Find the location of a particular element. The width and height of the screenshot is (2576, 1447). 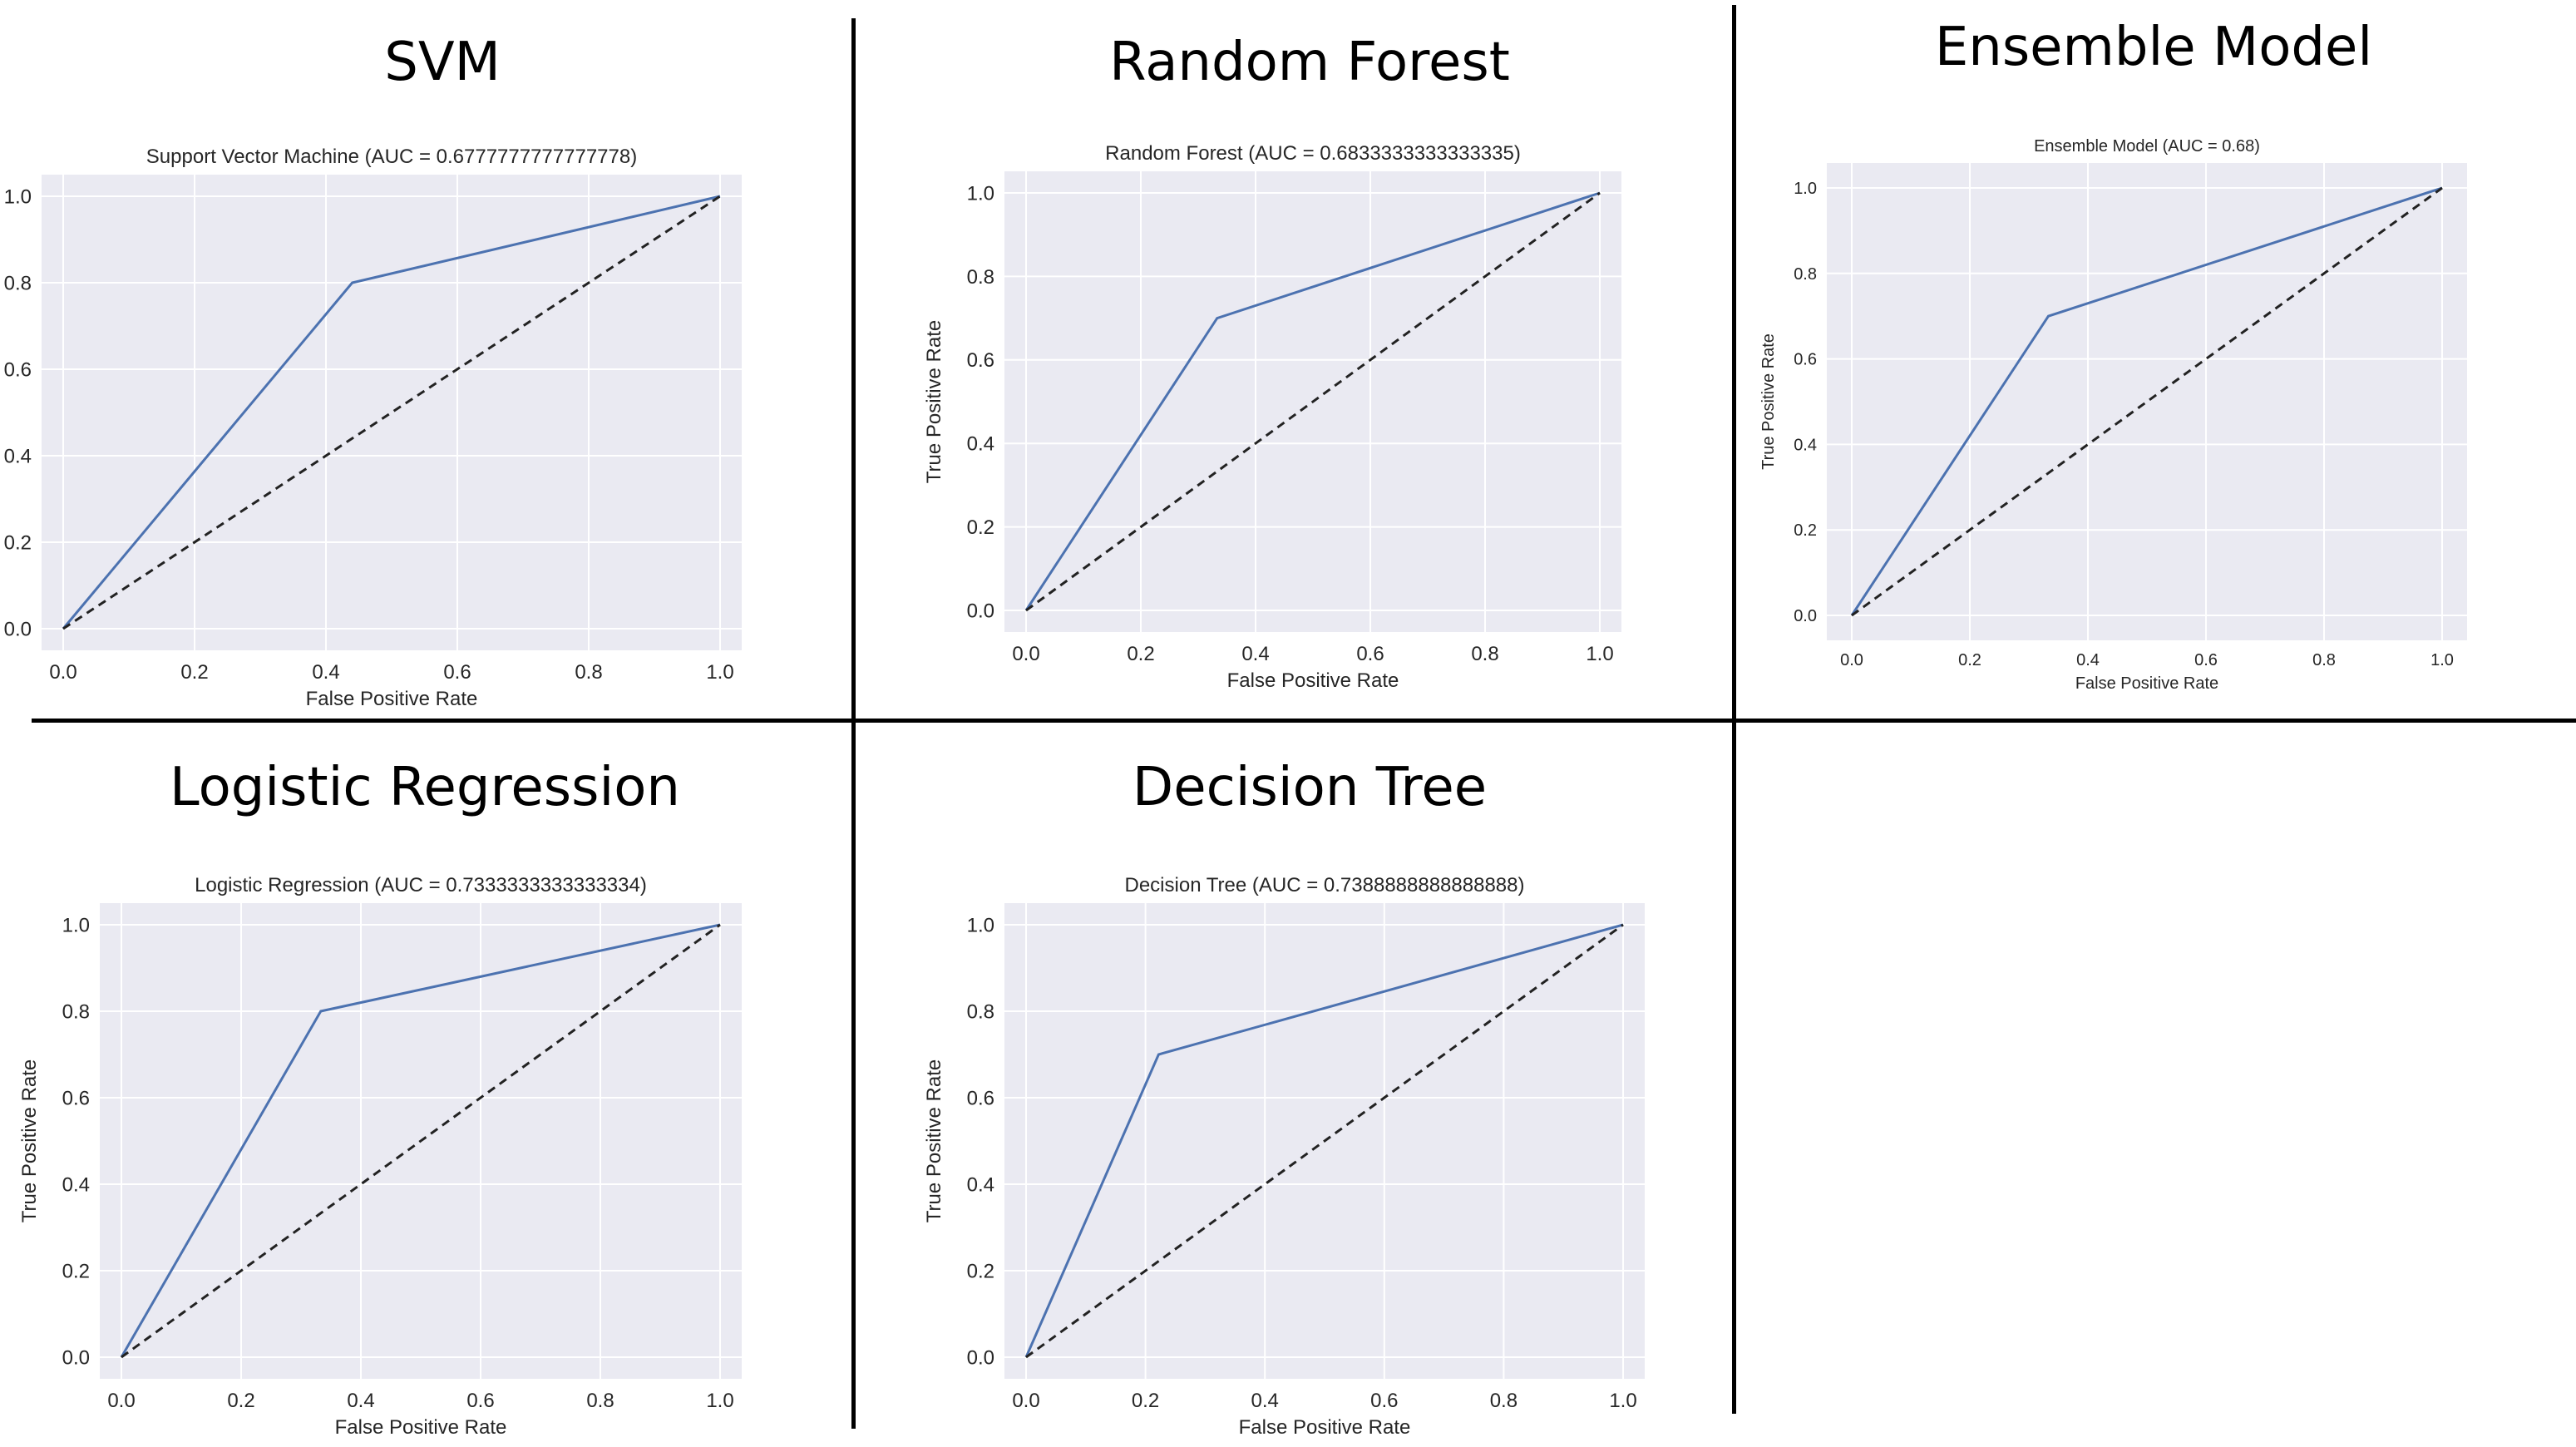

chart-title: Random Forest (AUC = 0.6833333333333335) is located at coordinates (1313, 153).